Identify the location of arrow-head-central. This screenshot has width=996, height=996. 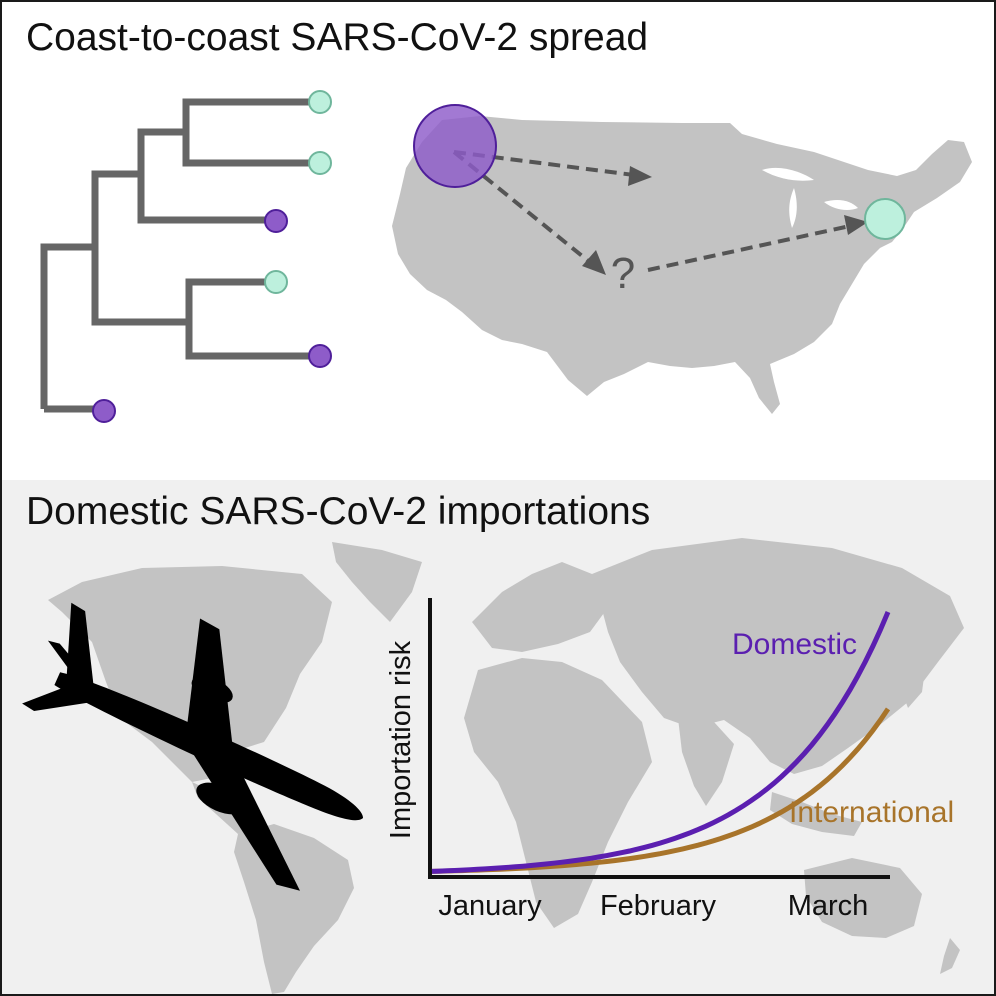
(640, 176).